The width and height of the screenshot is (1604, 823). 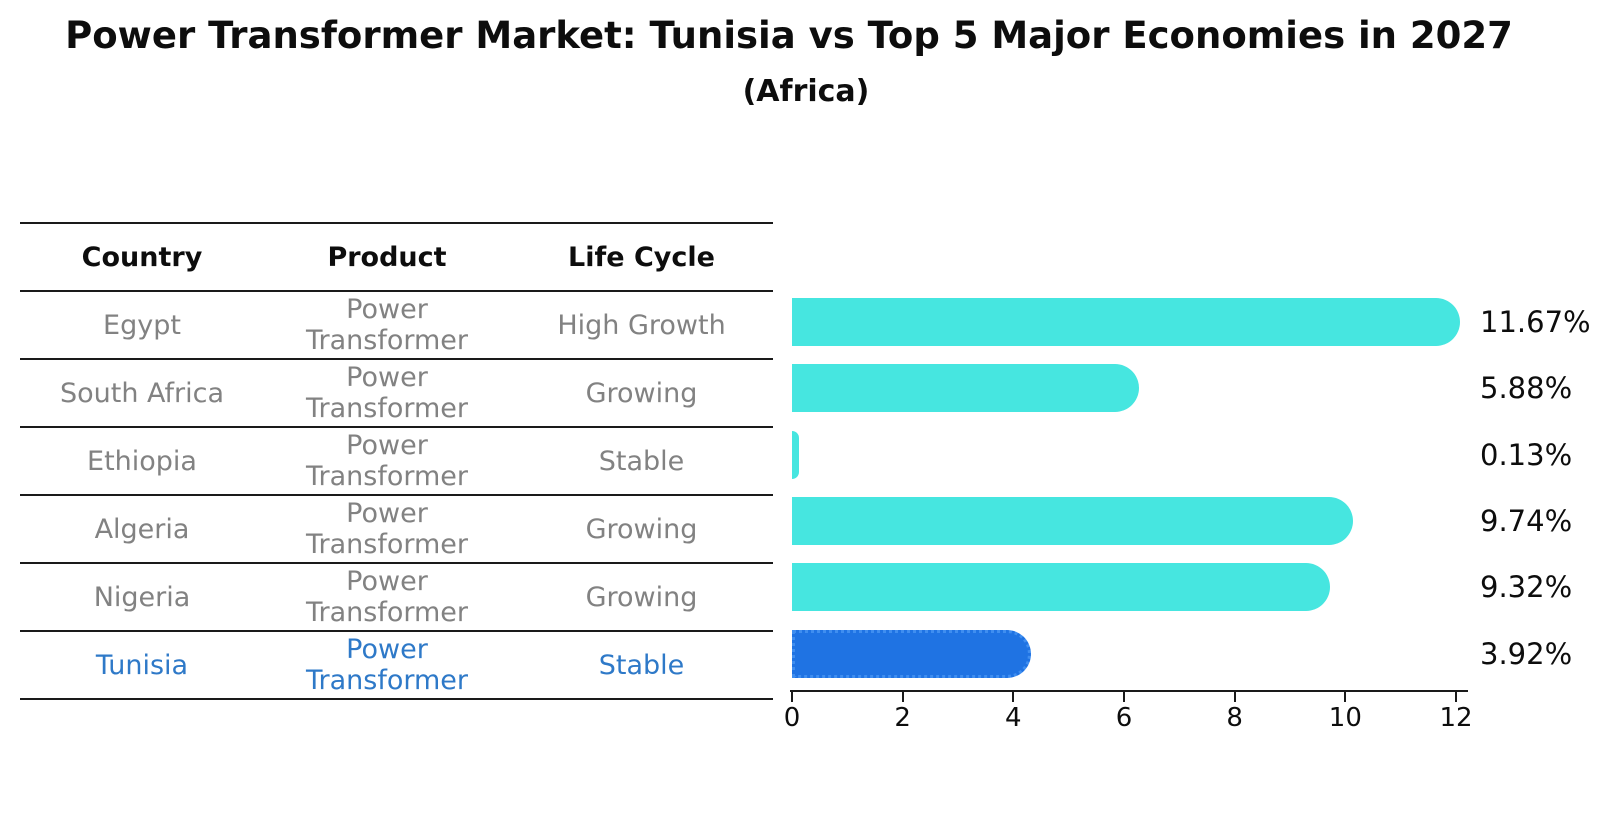 I want to click on value-label-egypt: 11.67%, so click(x=1535, y=322).